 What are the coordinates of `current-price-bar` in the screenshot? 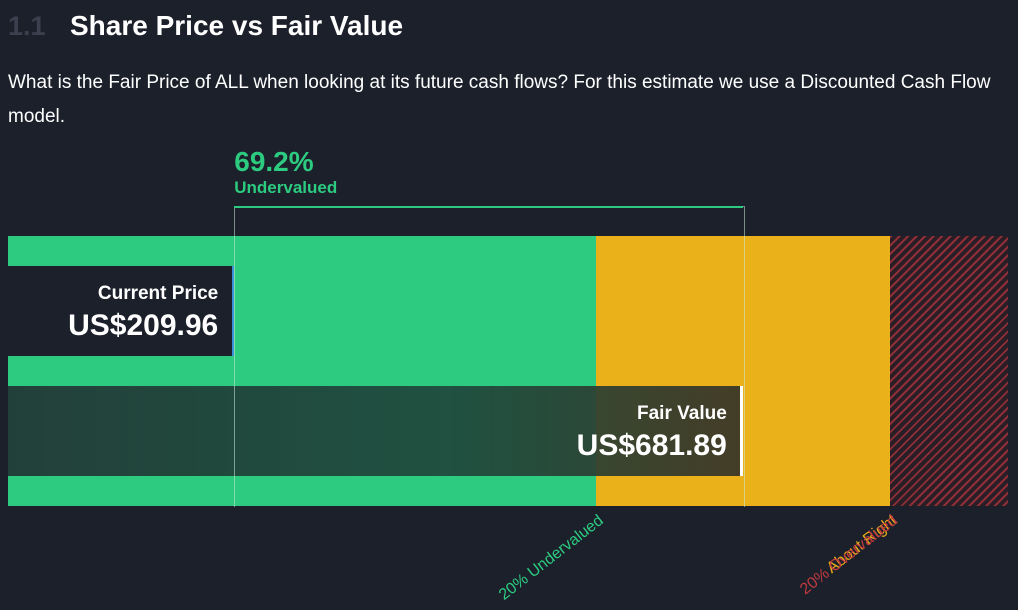 It's located at (121, 311).